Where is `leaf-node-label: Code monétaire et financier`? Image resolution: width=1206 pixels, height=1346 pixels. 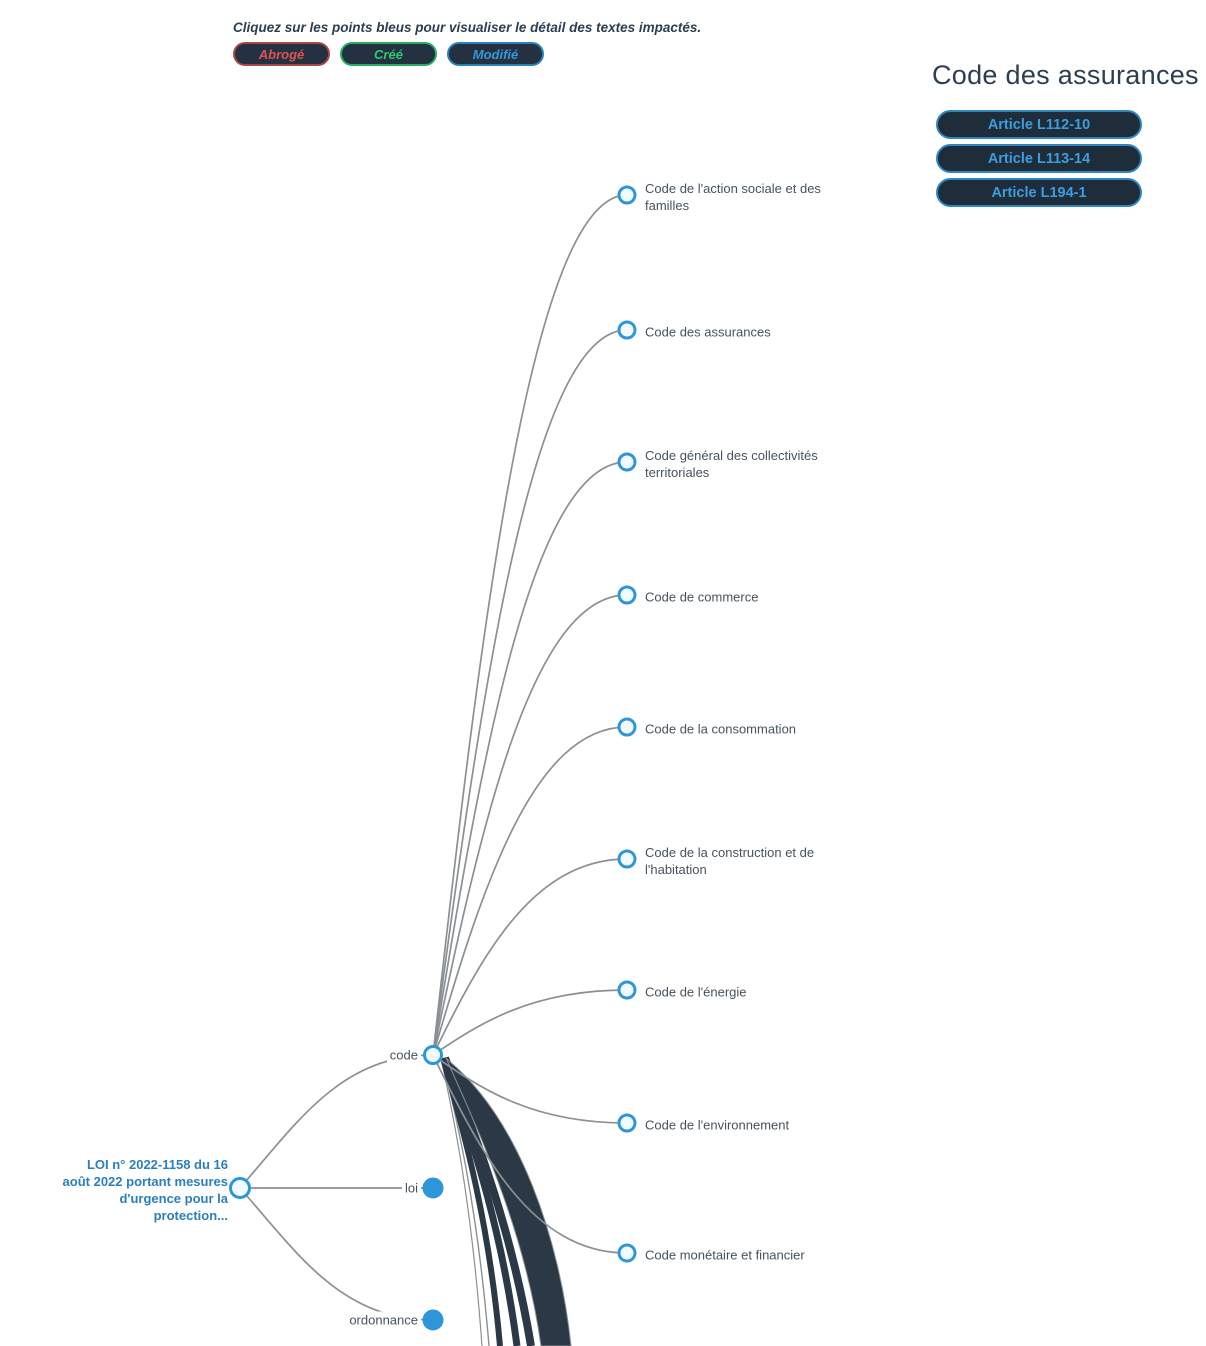
leaf-node-label: Code monétaire et financier is located at coordinates (725, 1255).